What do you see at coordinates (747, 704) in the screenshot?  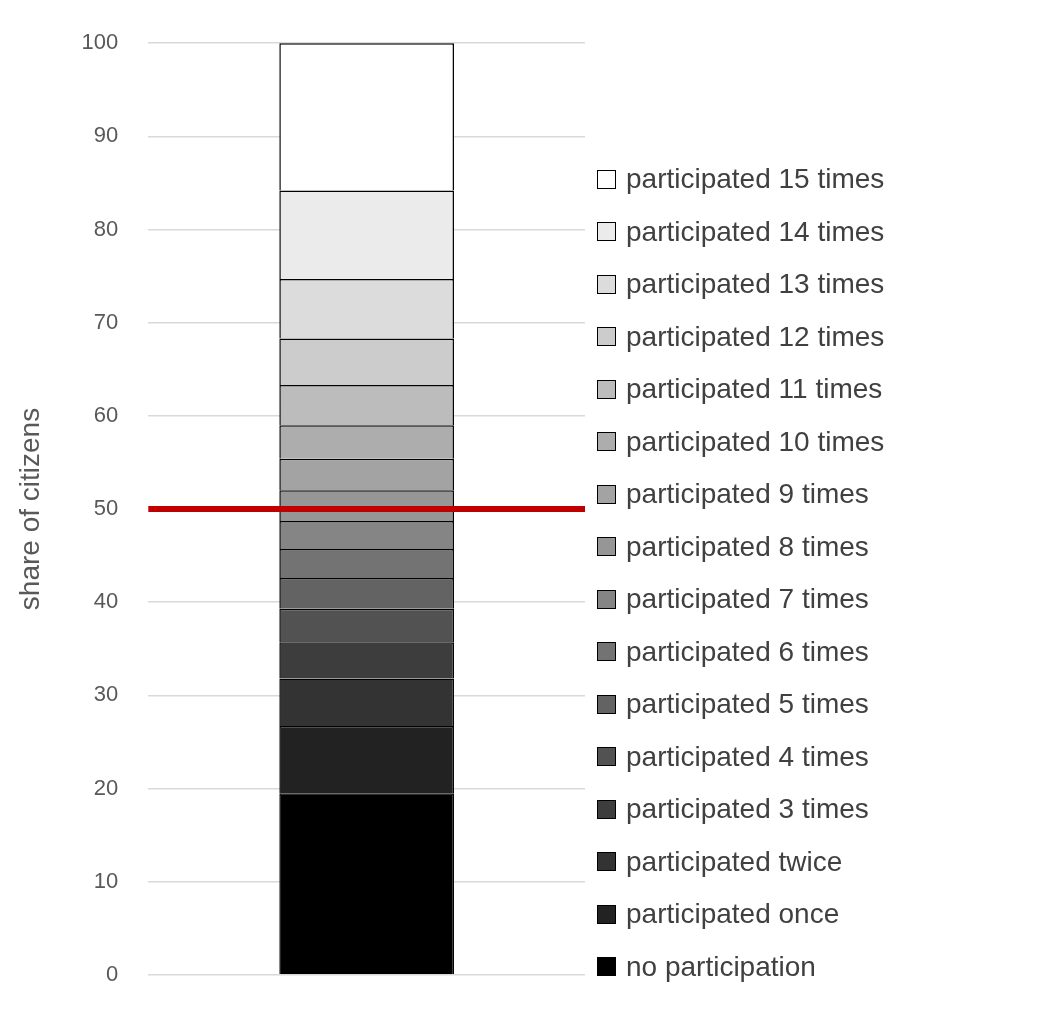 I see `legend-label: participated 5 times` at bounding box center [747, 704].